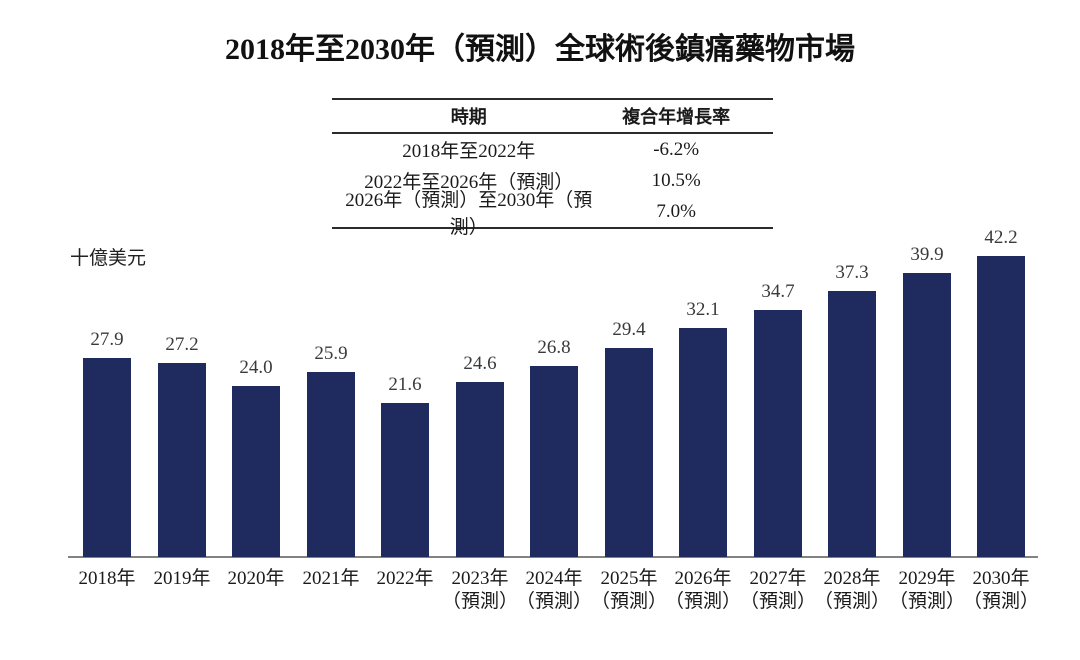 Image resolution: width=1080 pixels, height=660 pixels. I want to click on bar-value-label: 34.7, so click(778, 291).